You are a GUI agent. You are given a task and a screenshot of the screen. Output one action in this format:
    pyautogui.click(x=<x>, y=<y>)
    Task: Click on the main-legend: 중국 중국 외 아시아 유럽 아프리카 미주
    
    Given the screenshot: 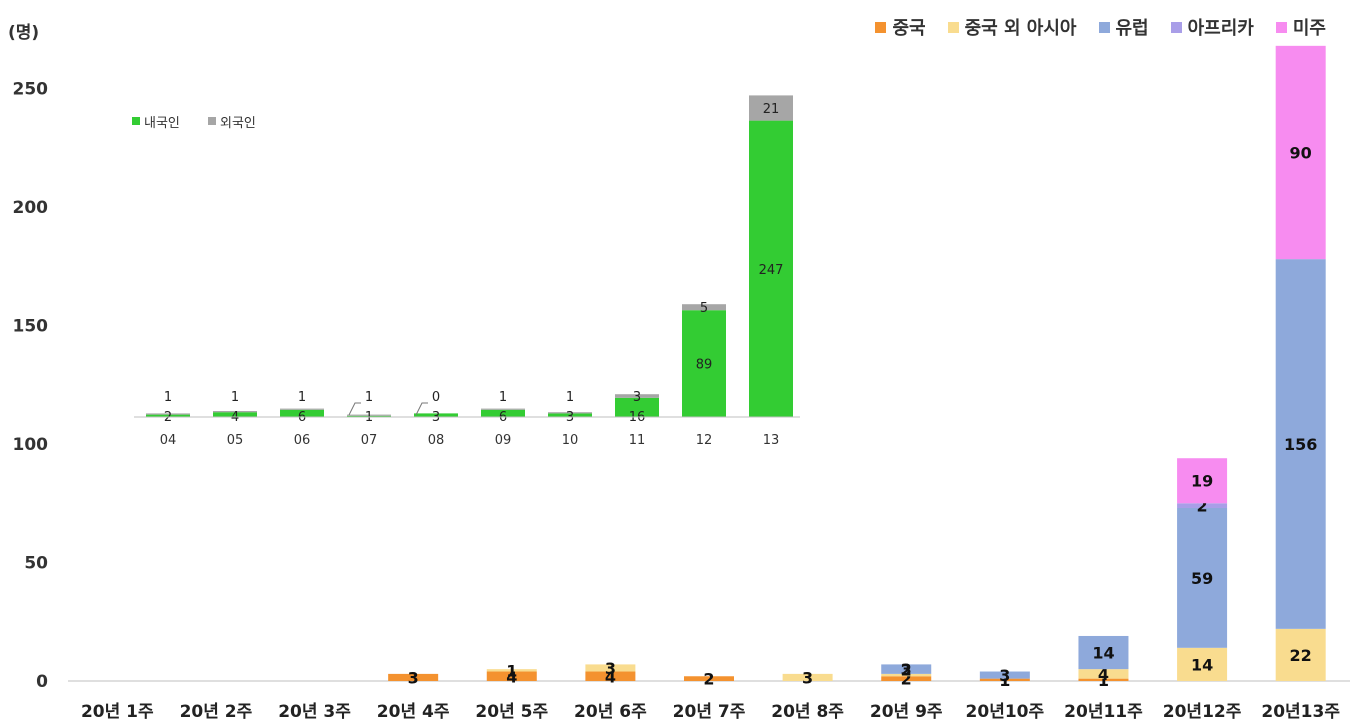 What is the action you would take?
    pyautogui.click(x=1100, y=27)
    